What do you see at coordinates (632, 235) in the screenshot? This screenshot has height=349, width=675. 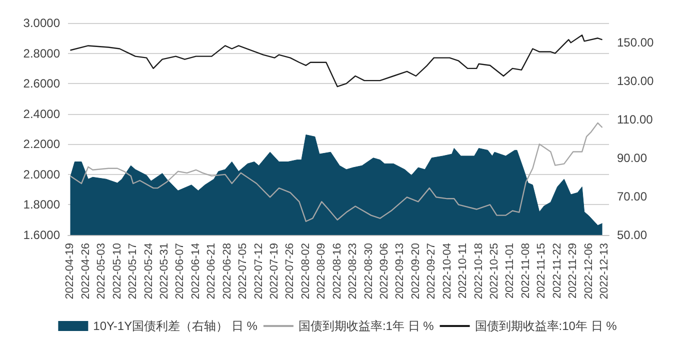 I see `y2-tick-label: 50.00` at bounding box center [632, 235].